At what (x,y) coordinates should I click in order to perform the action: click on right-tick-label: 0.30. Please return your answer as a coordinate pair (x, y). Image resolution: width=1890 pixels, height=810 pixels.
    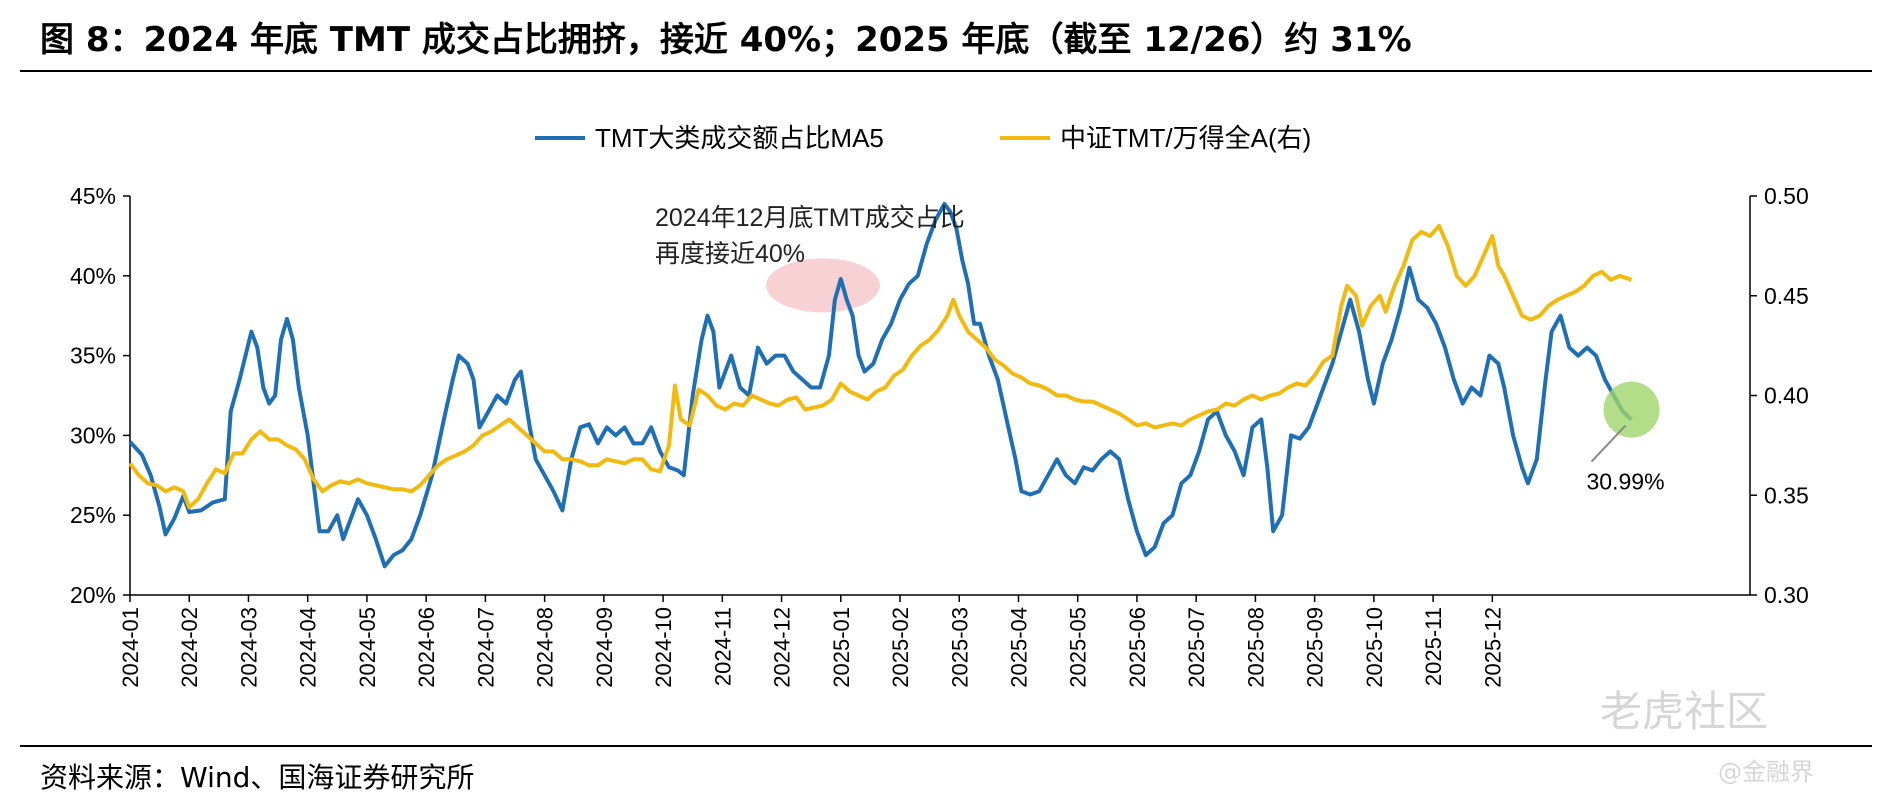
    Looking at the image, I should click on (1786, 595).